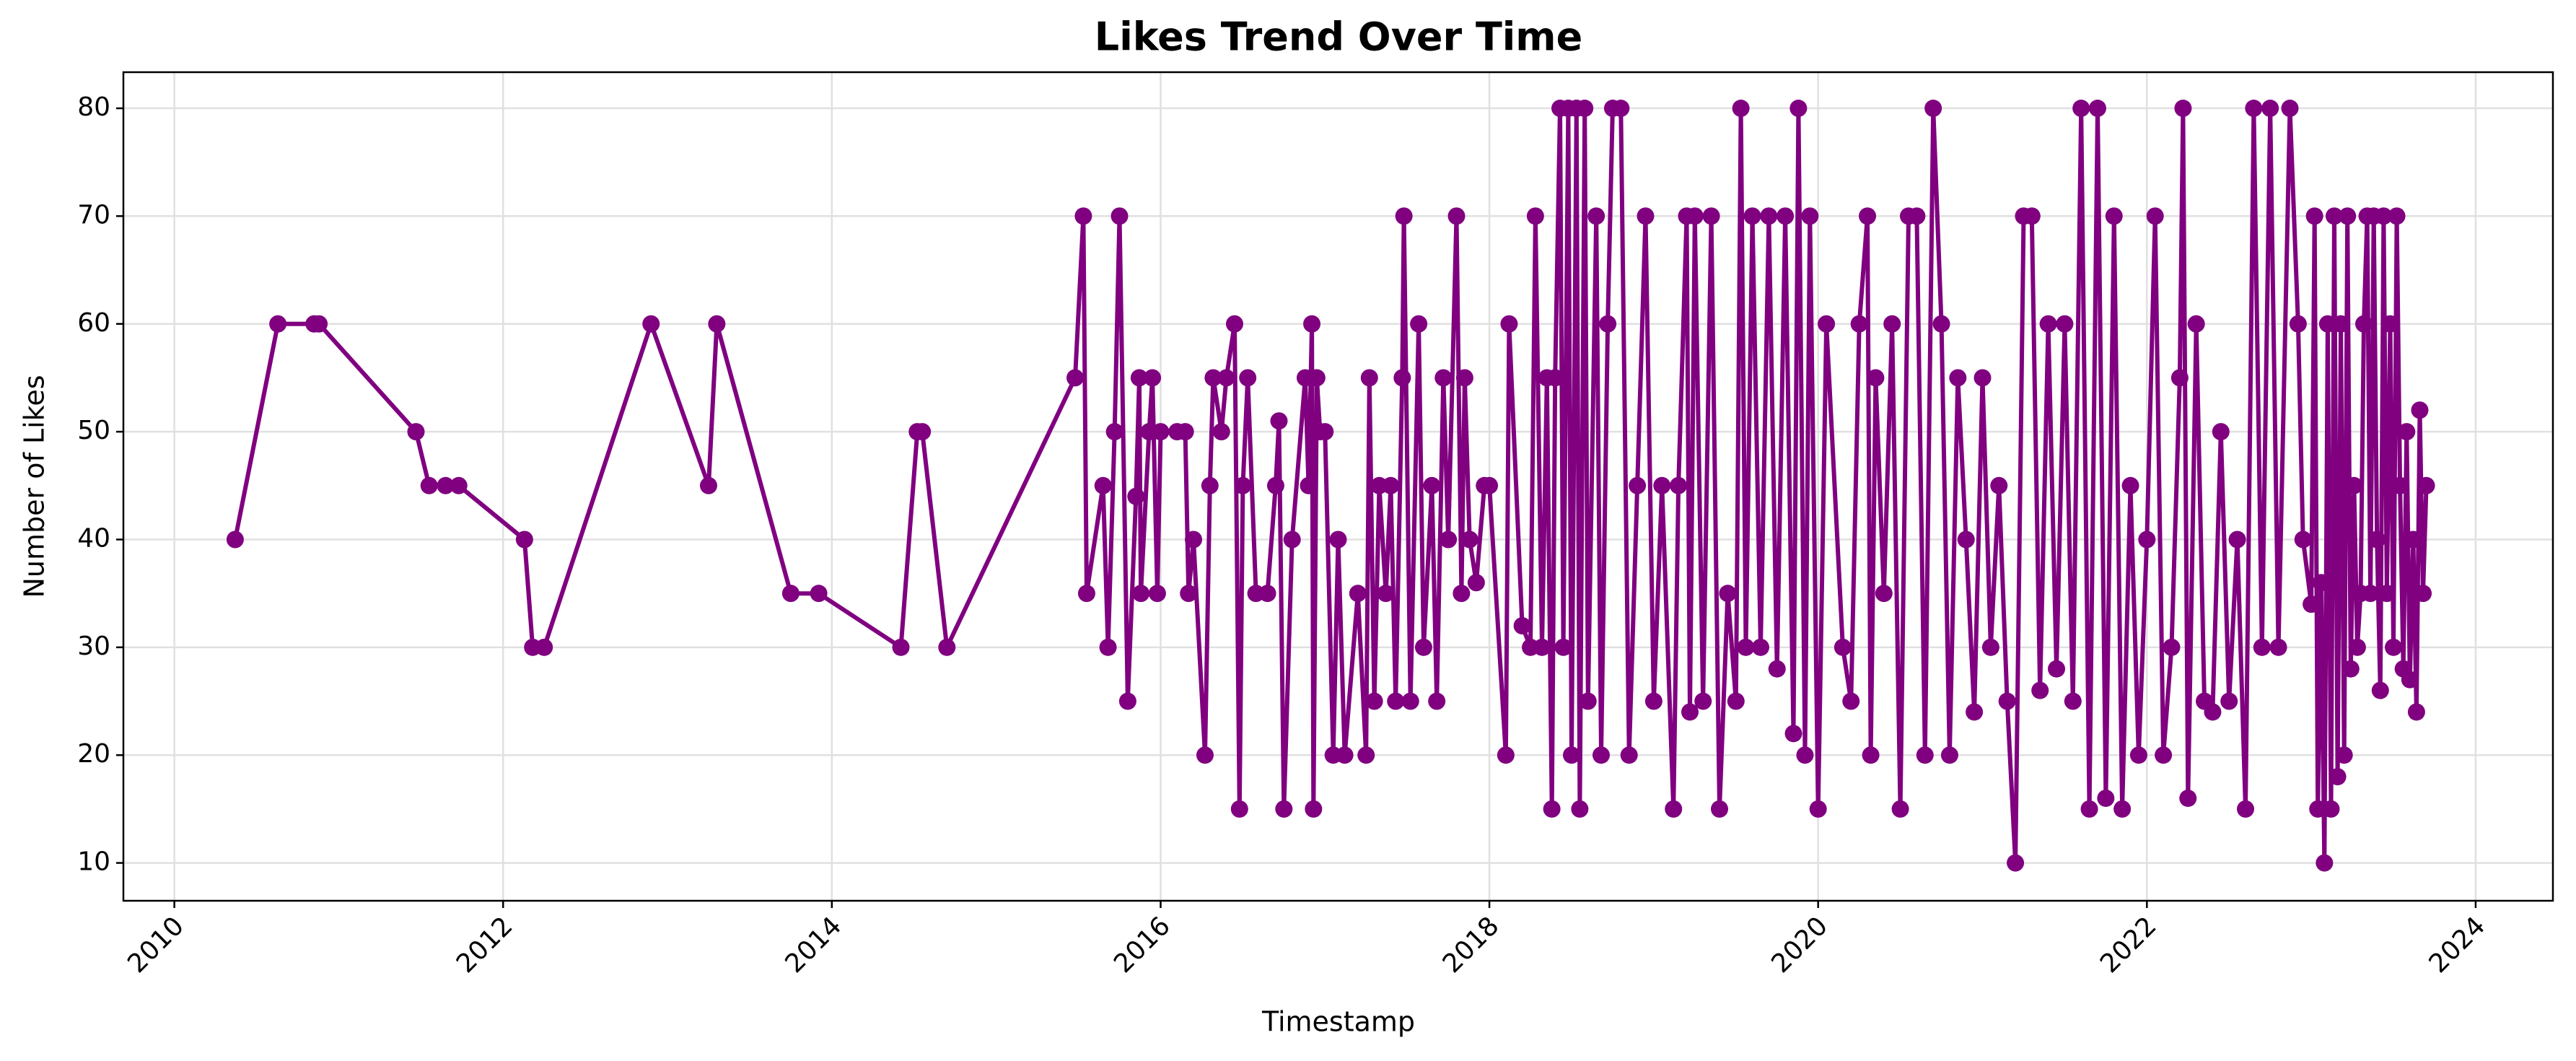  What do you see at coordinates (1338, 37) in the screenshot?
I see `chart-title: Likes Trend Over Time` at bounding box center [1338, 37].